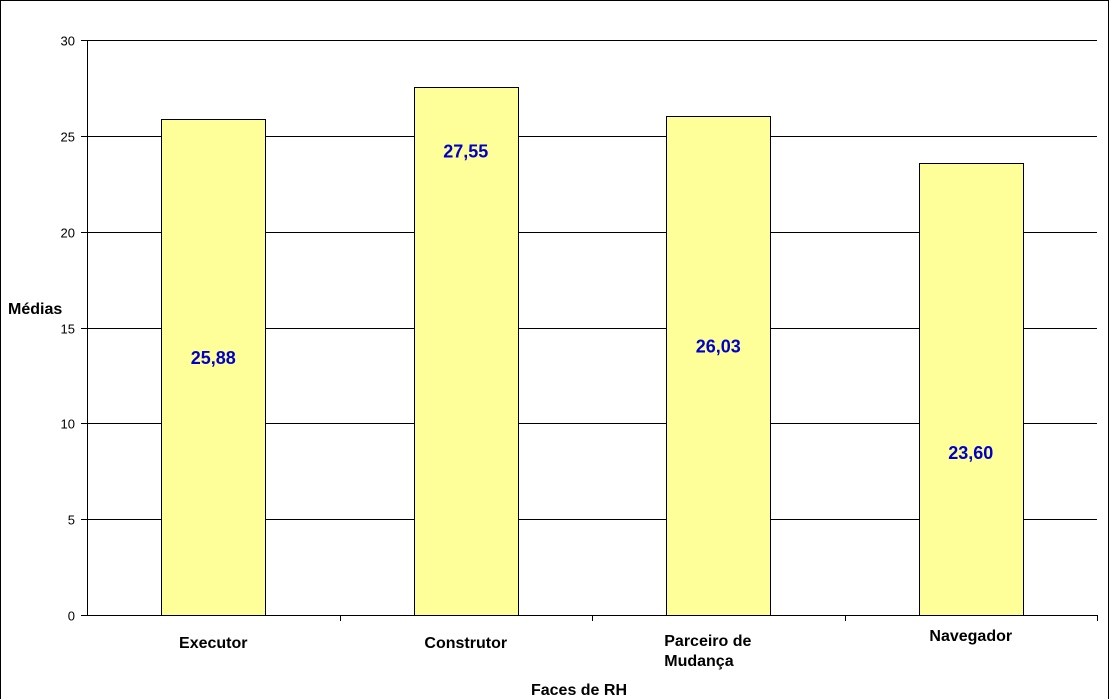  I want to click on data-label-2: 26,03, so click(718, 347).